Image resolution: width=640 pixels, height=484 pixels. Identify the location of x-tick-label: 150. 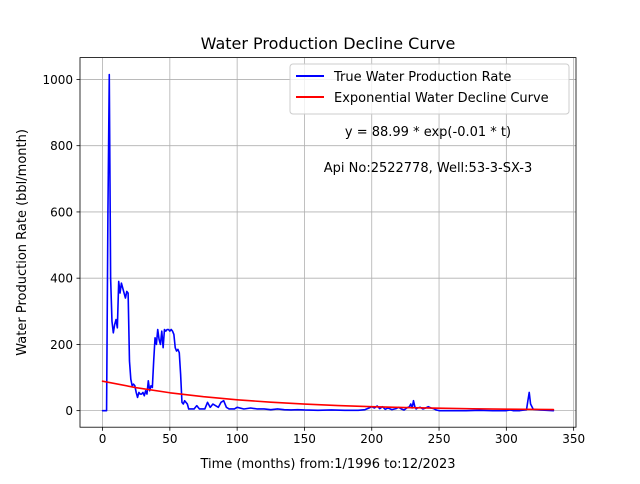
(304, 439).